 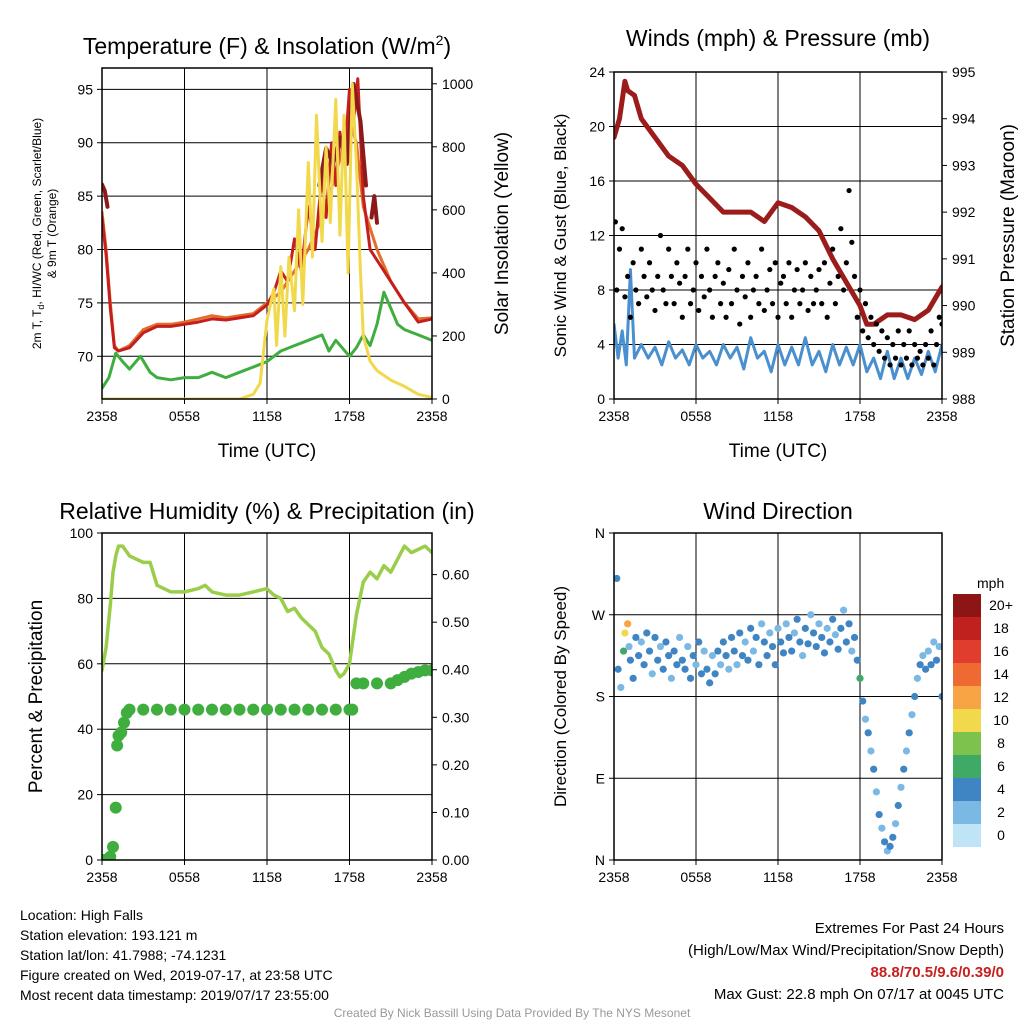 What do you see at coordinates (858, 994) in the screenshot?
I see `max-gust: Max Gust: 22.8 mph On 07/17 at 0045 UTC` at bounding box center [858, 994].